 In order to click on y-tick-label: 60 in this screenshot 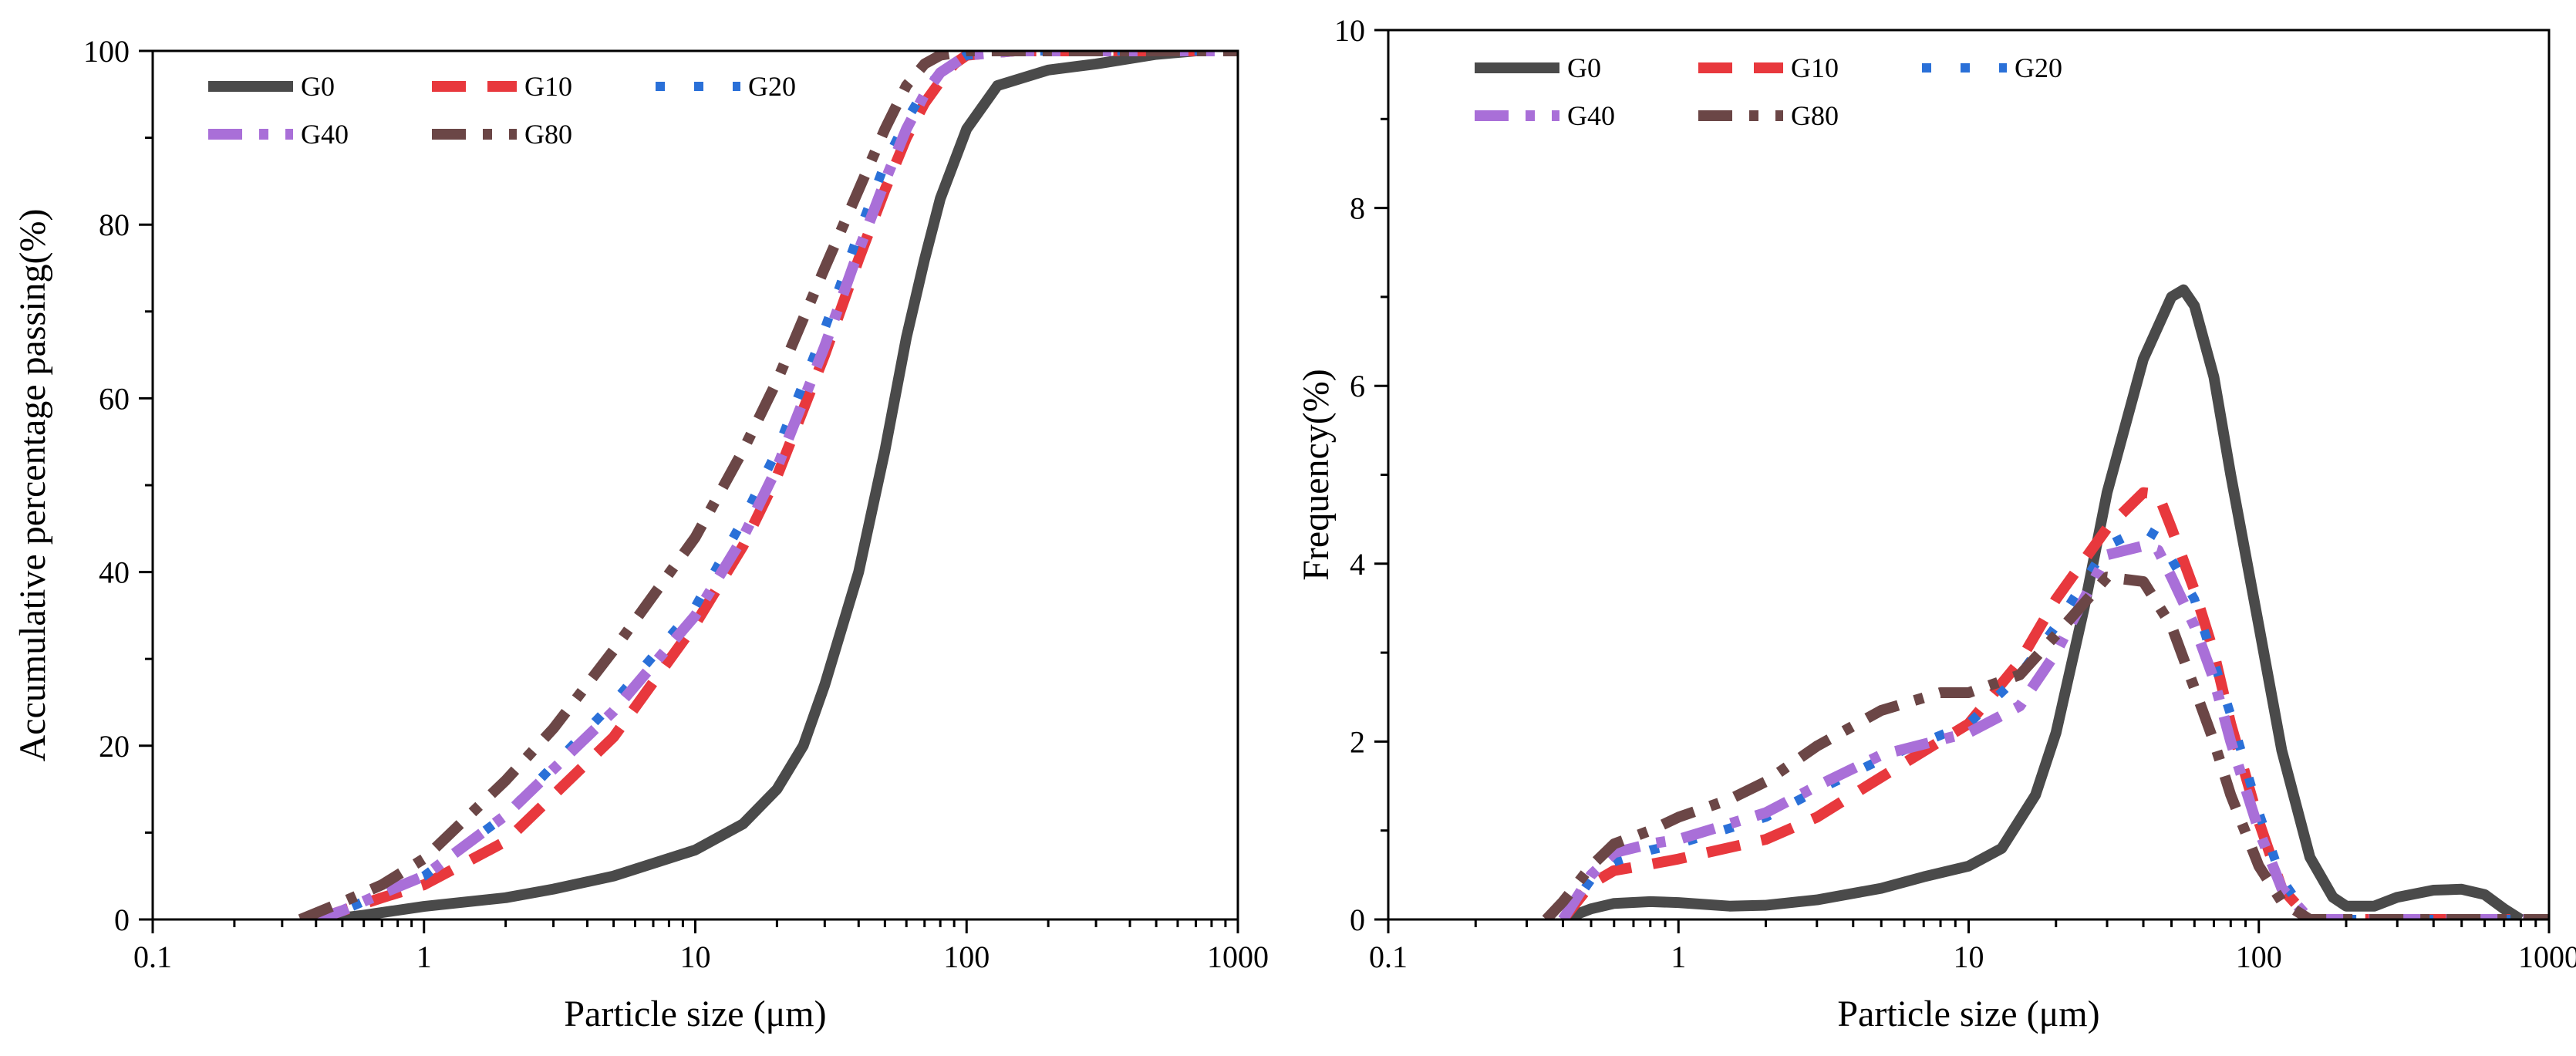, I will do `click(114, 398)`.